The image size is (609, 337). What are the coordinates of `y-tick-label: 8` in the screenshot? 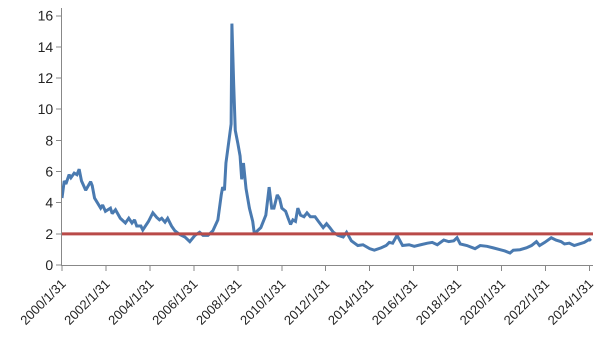 It's located at (49, 140).